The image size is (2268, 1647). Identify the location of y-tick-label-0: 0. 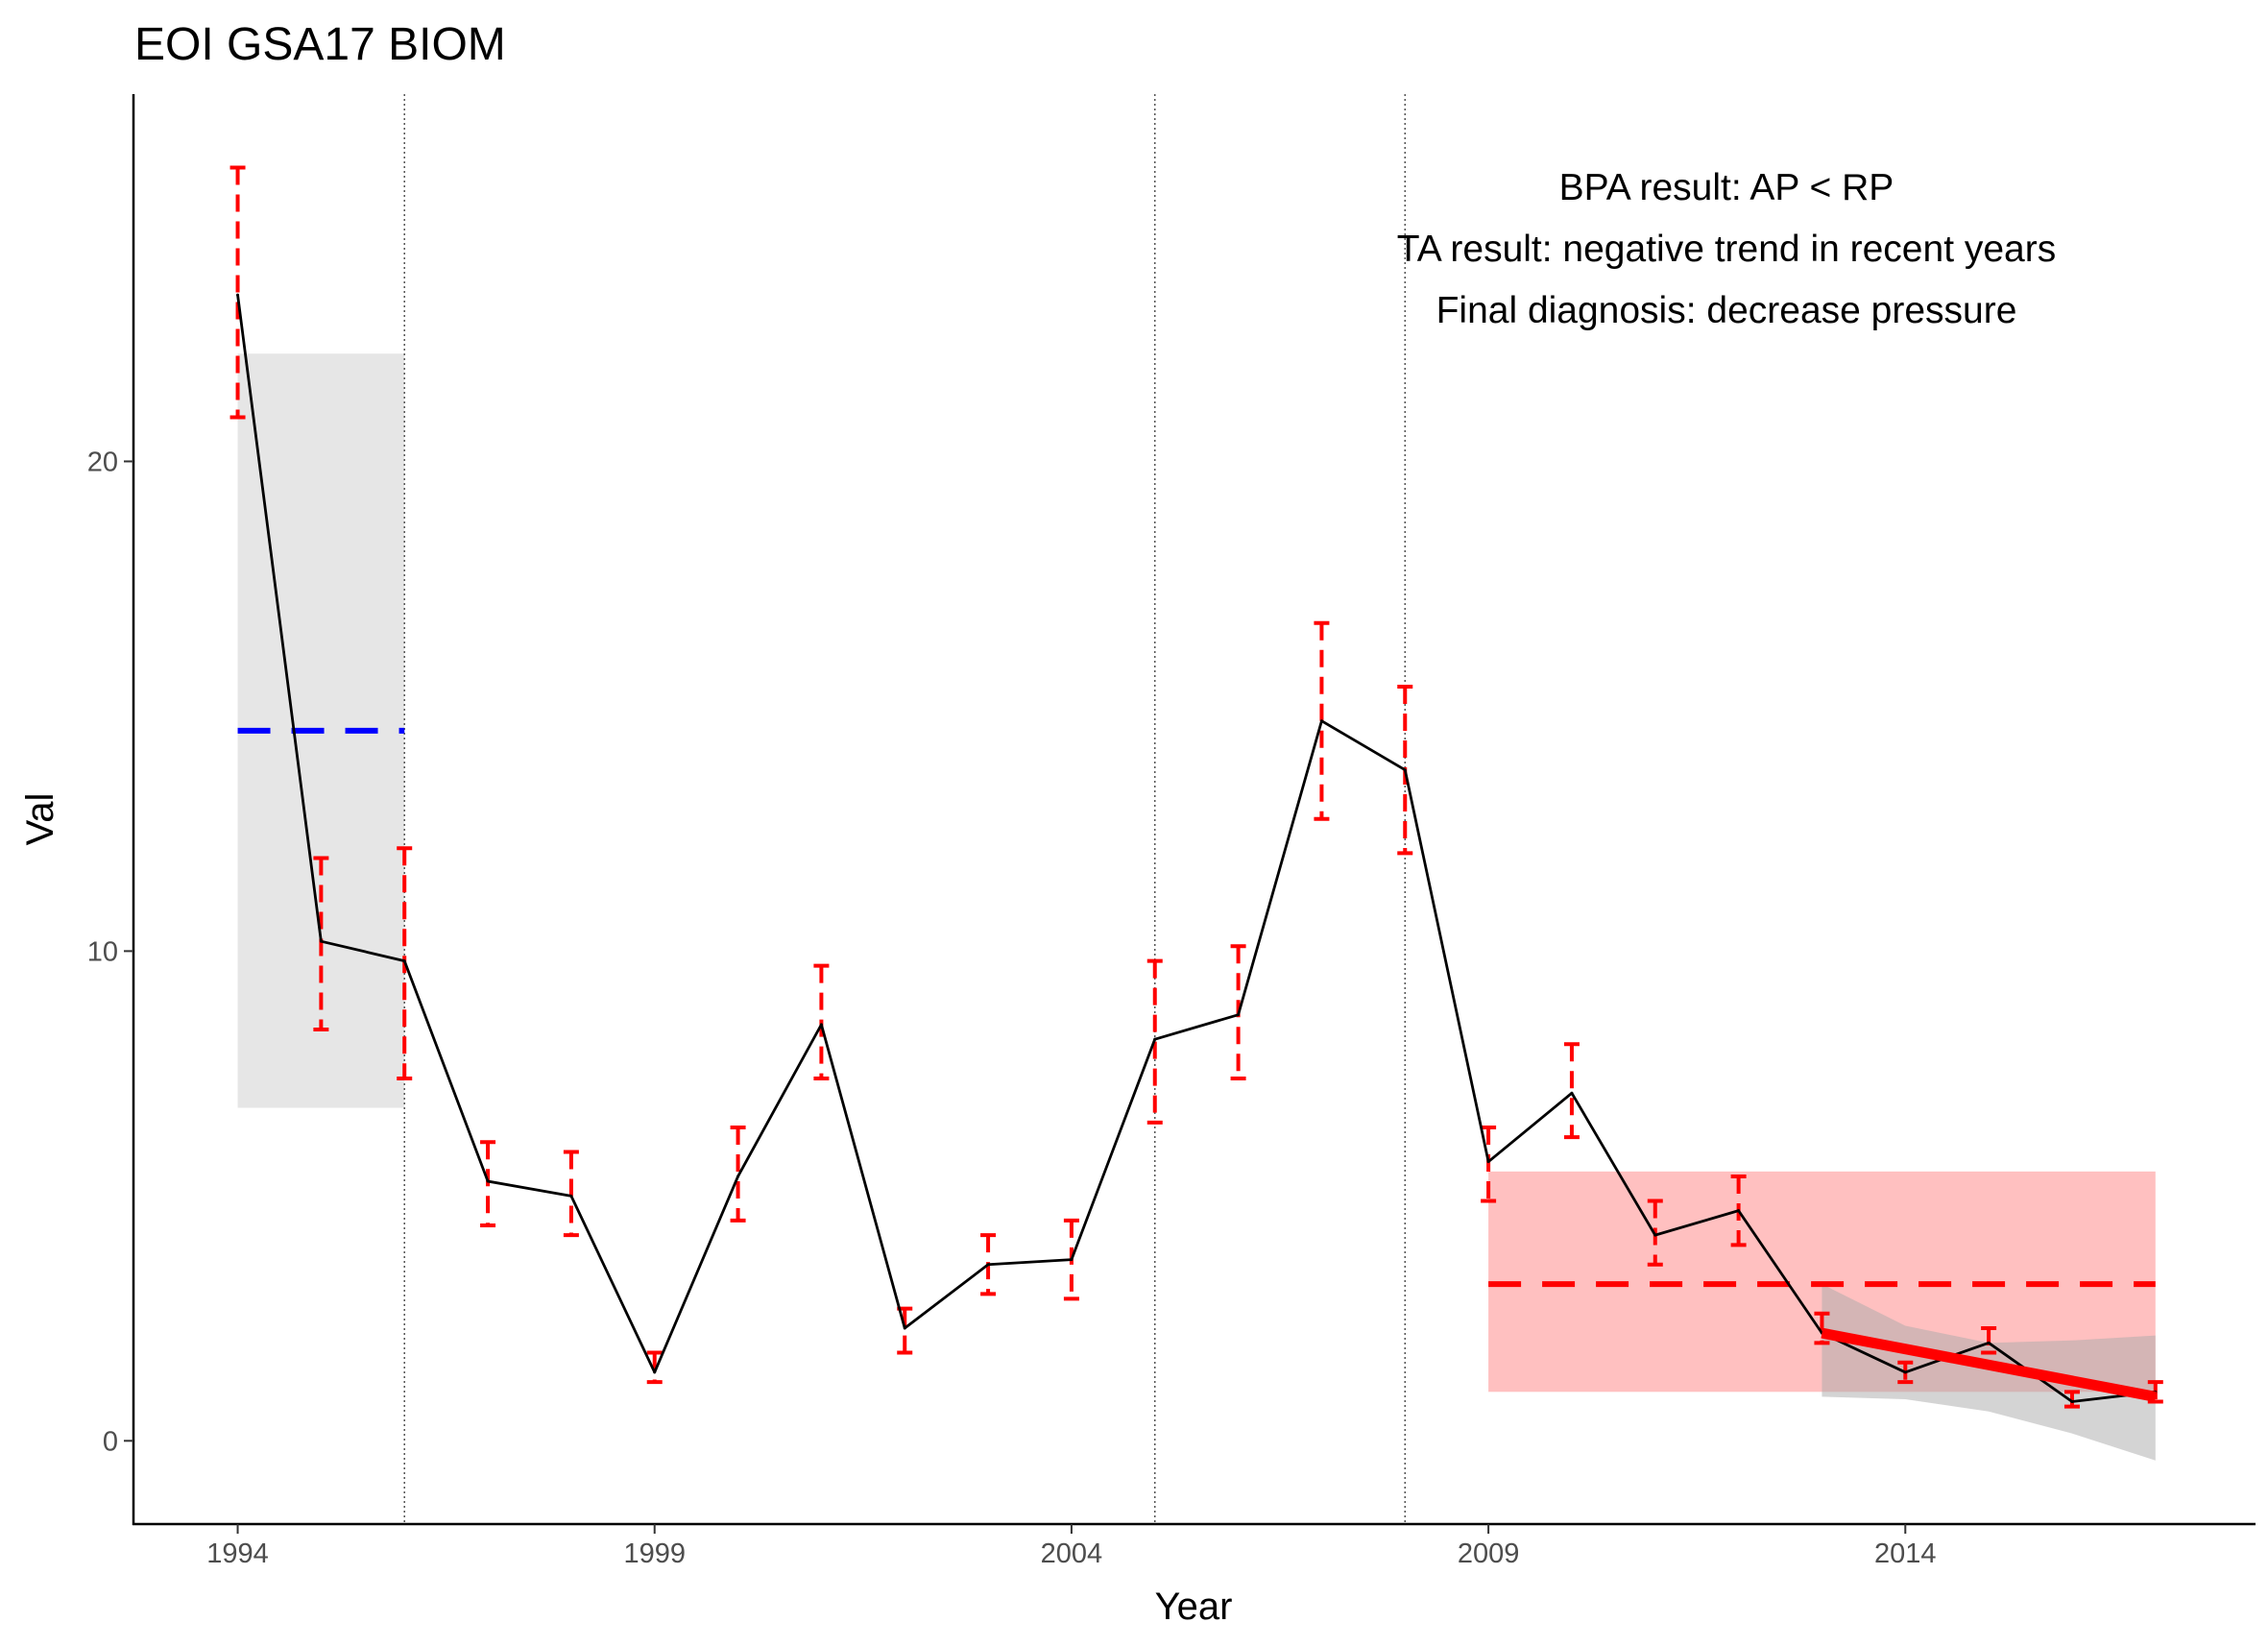
(111, 1442).